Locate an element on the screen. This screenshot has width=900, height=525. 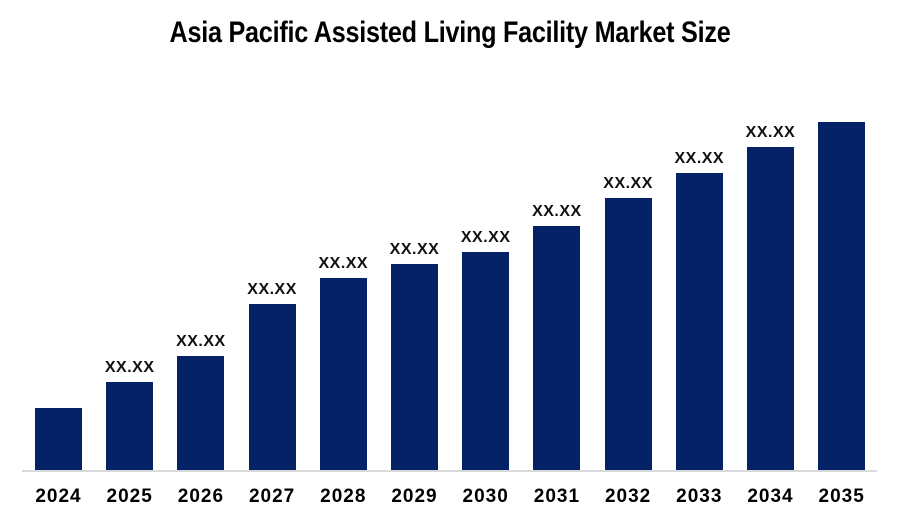
bar-2030 is located at coordinates (486, 361).